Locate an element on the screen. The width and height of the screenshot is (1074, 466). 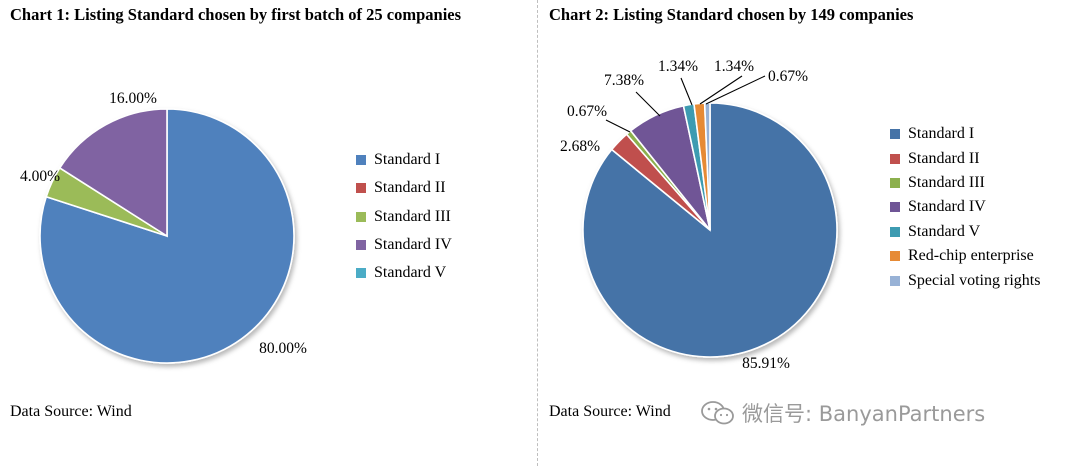
watermark: 微信号: BanyanPartners is located at coordinates (842, 413).